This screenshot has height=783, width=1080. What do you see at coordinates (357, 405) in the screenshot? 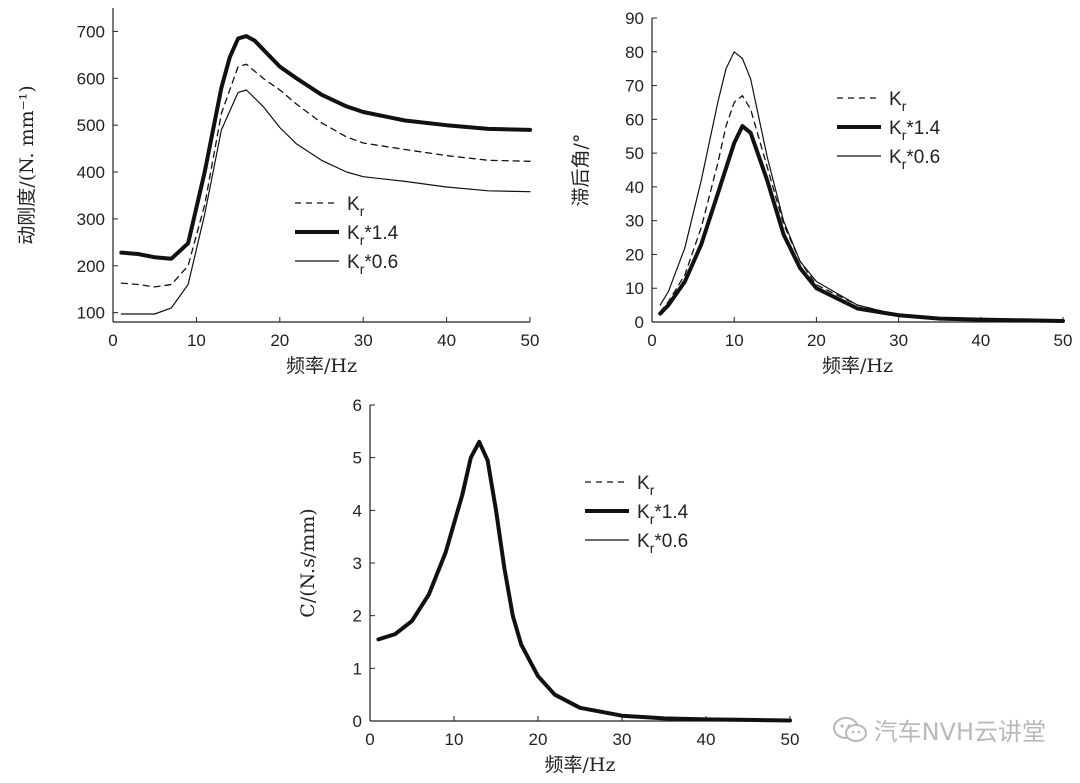
I see `y-tick-label: 6` at bounding box center [357, 405].